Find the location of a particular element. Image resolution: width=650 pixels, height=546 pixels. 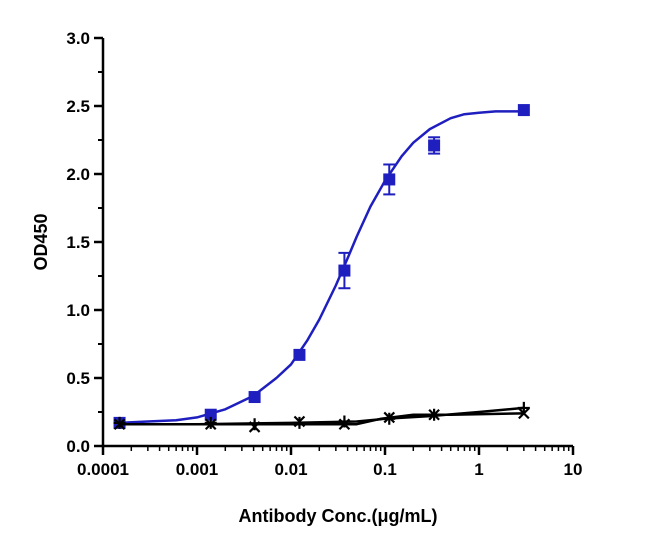

y-tick-label: 0.0 is located at coordinates (78, 446).